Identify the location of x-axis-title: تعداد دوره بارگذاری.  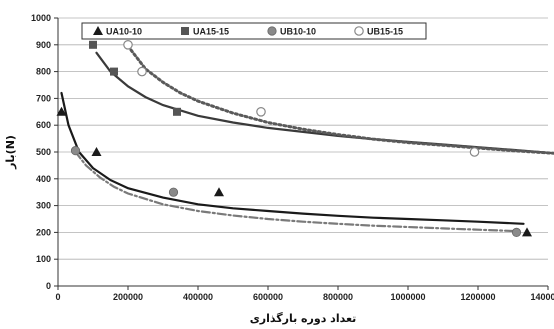
(303, 318).